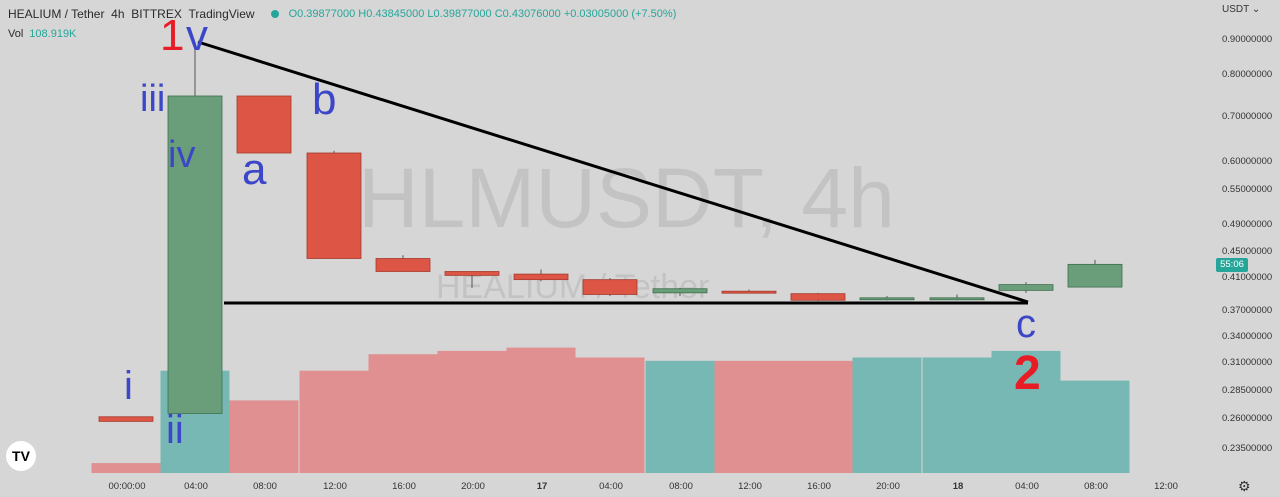  Describe the element at coordinates (1232, 265) in the screenshot. I see `countdown-badge: 55:06` at that location.